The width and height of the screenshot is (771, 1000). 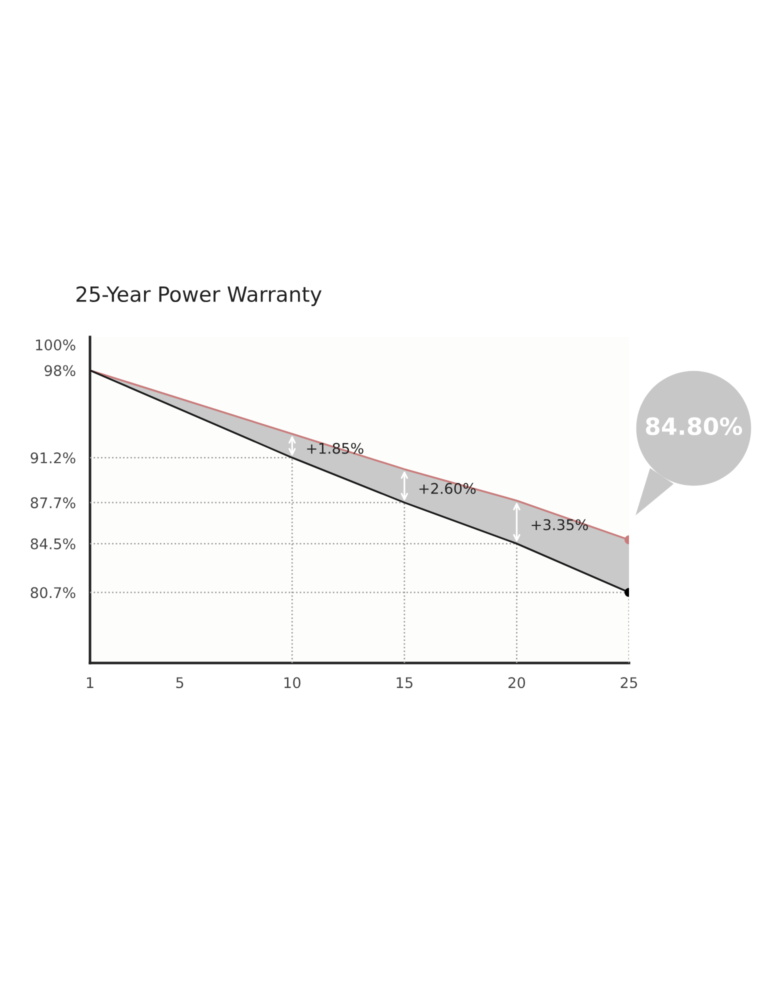 I want to click on y-tick-label: 84.5%, so click(x=53, y=544).